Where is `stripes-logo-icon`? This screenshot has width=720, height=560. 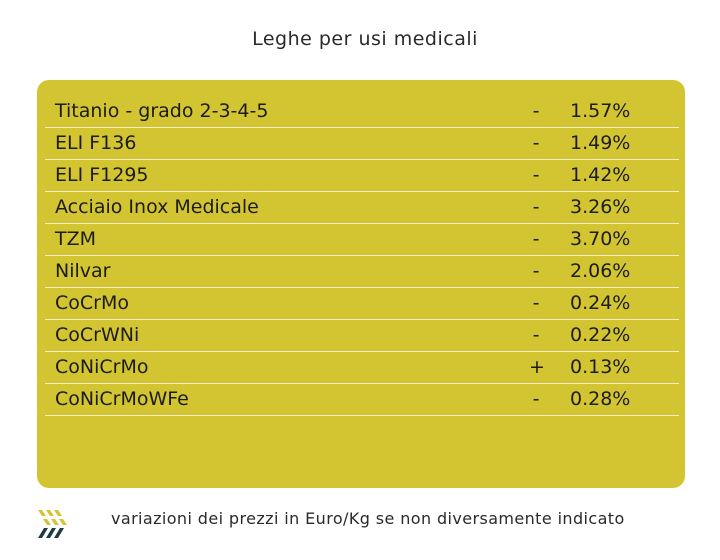 stripes-logo-icon is located at coordinates (52, 524).